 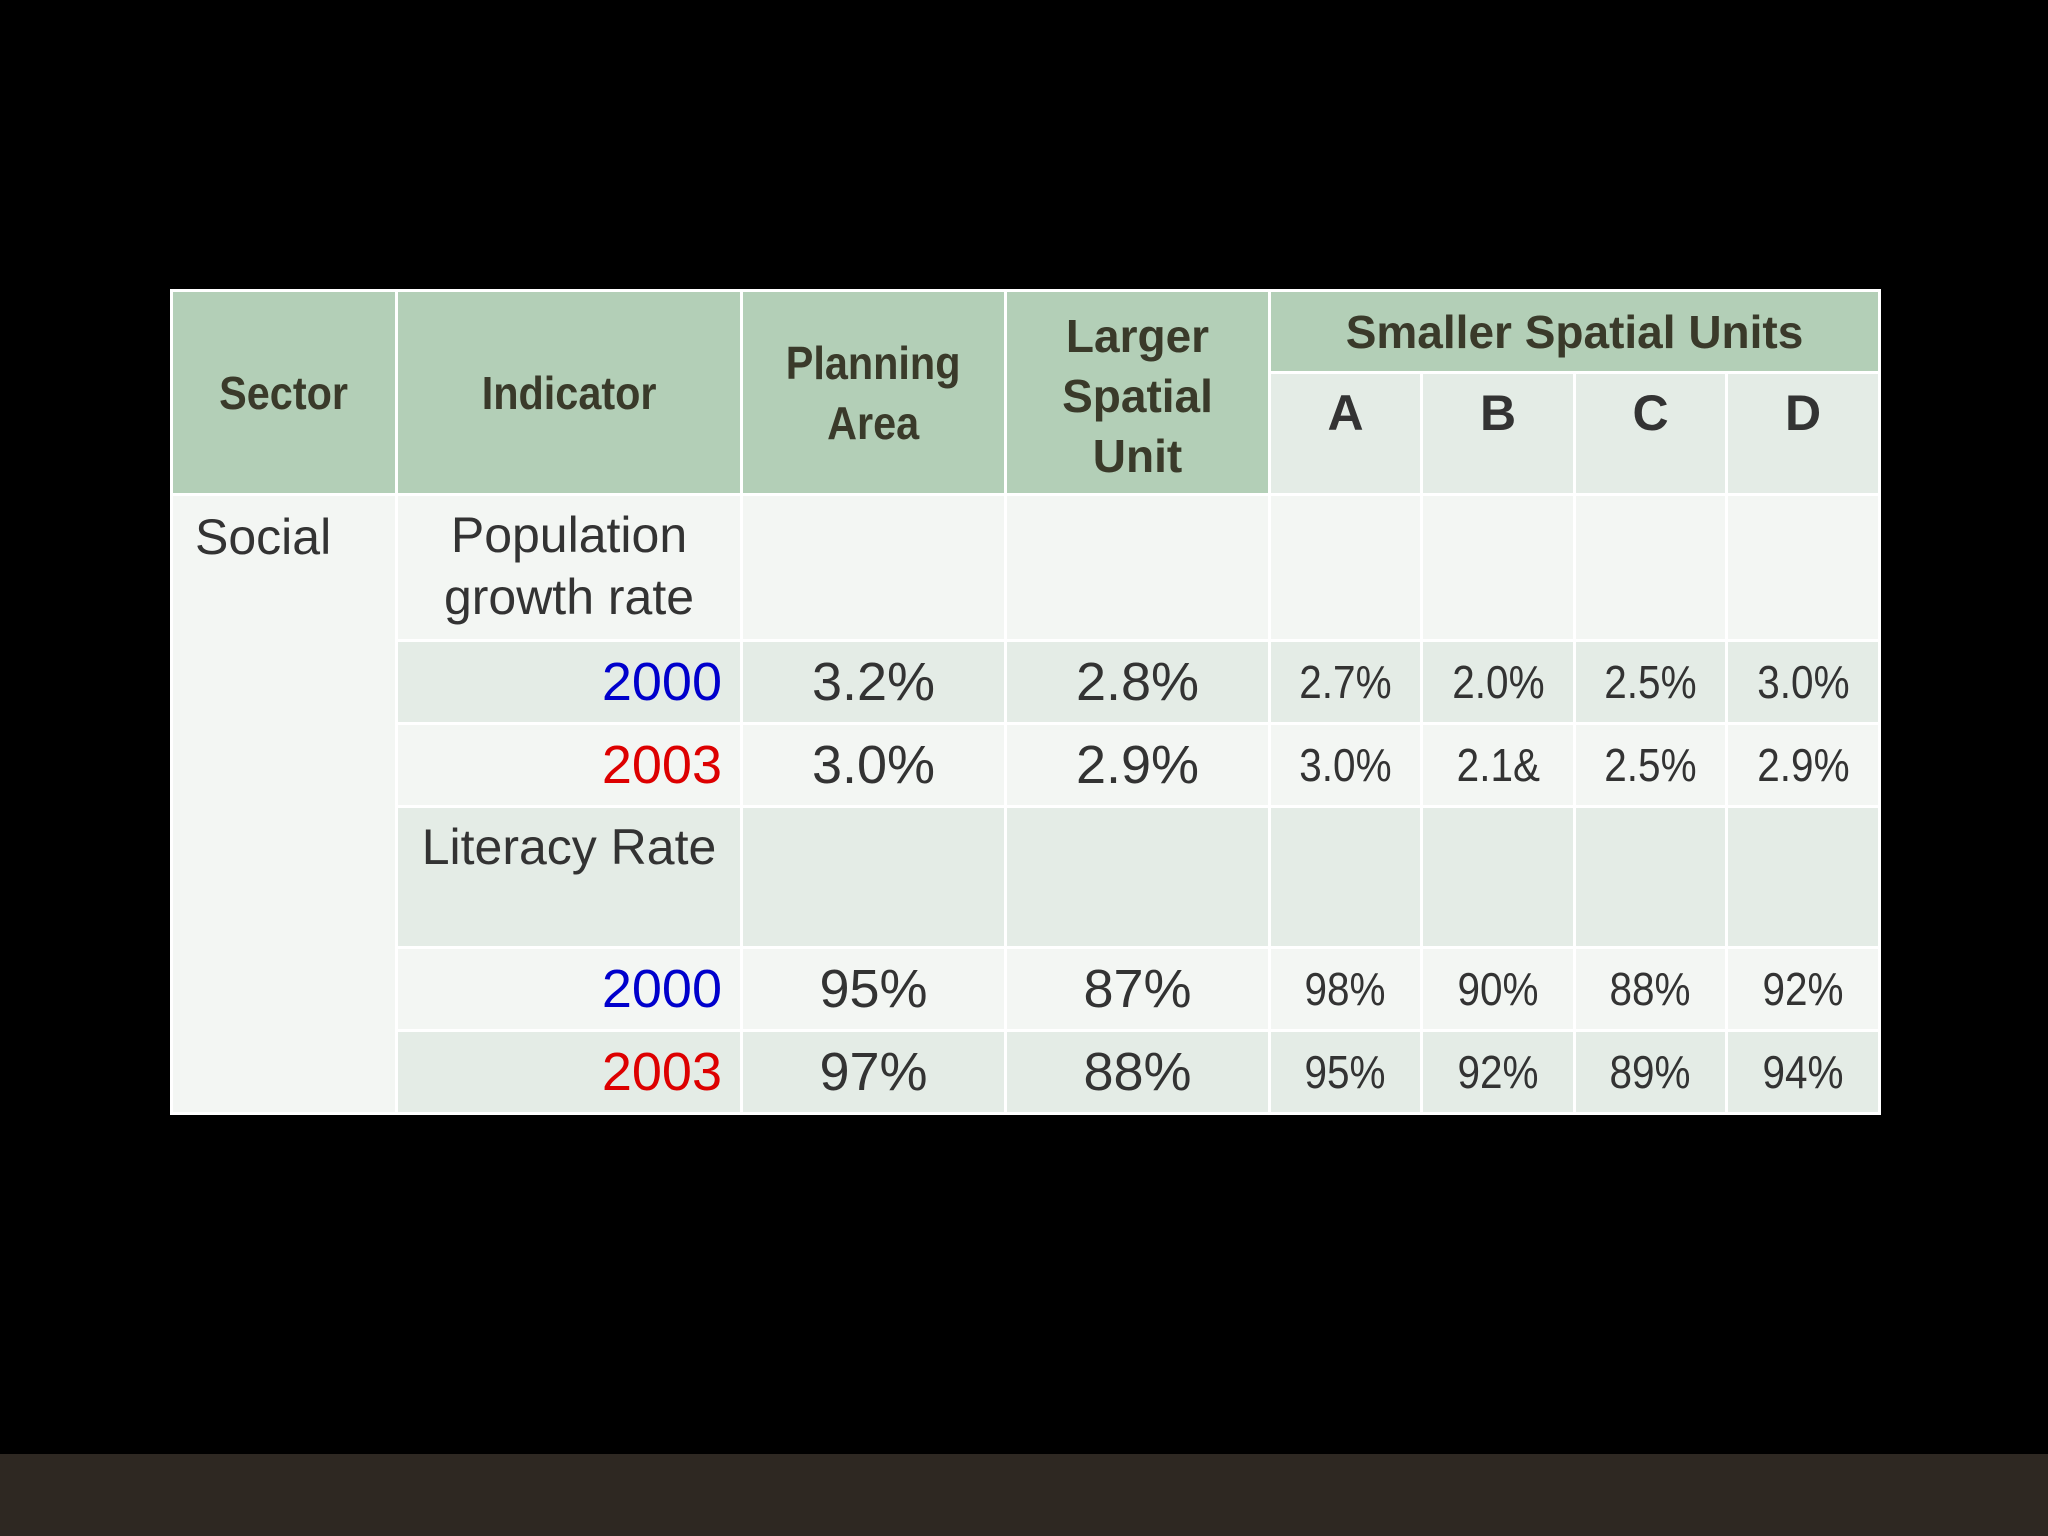 I want to click on header-sector-label: Sector, so click(x=284, y=392).